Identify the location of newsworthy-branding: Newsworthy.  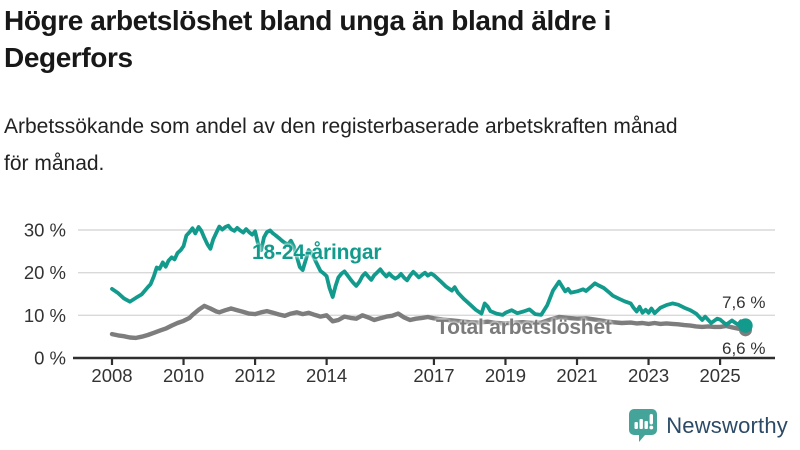
(708, 426).